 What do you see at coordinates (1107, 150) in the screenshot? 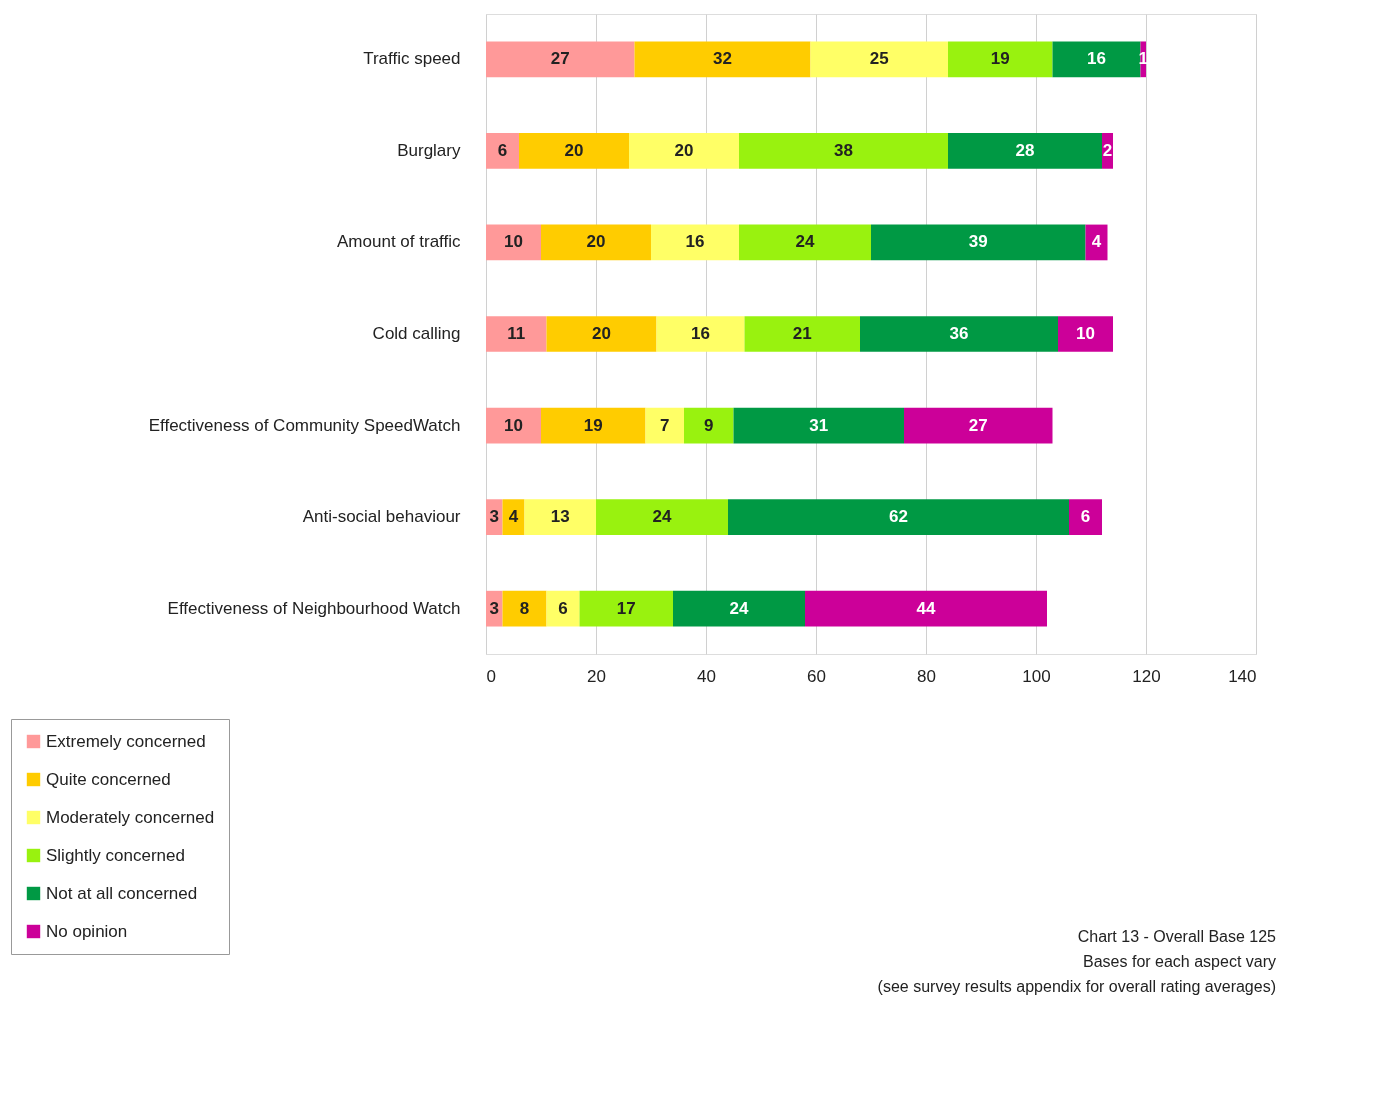
I see `data-label: 2` at bounding box center [1107, 150].